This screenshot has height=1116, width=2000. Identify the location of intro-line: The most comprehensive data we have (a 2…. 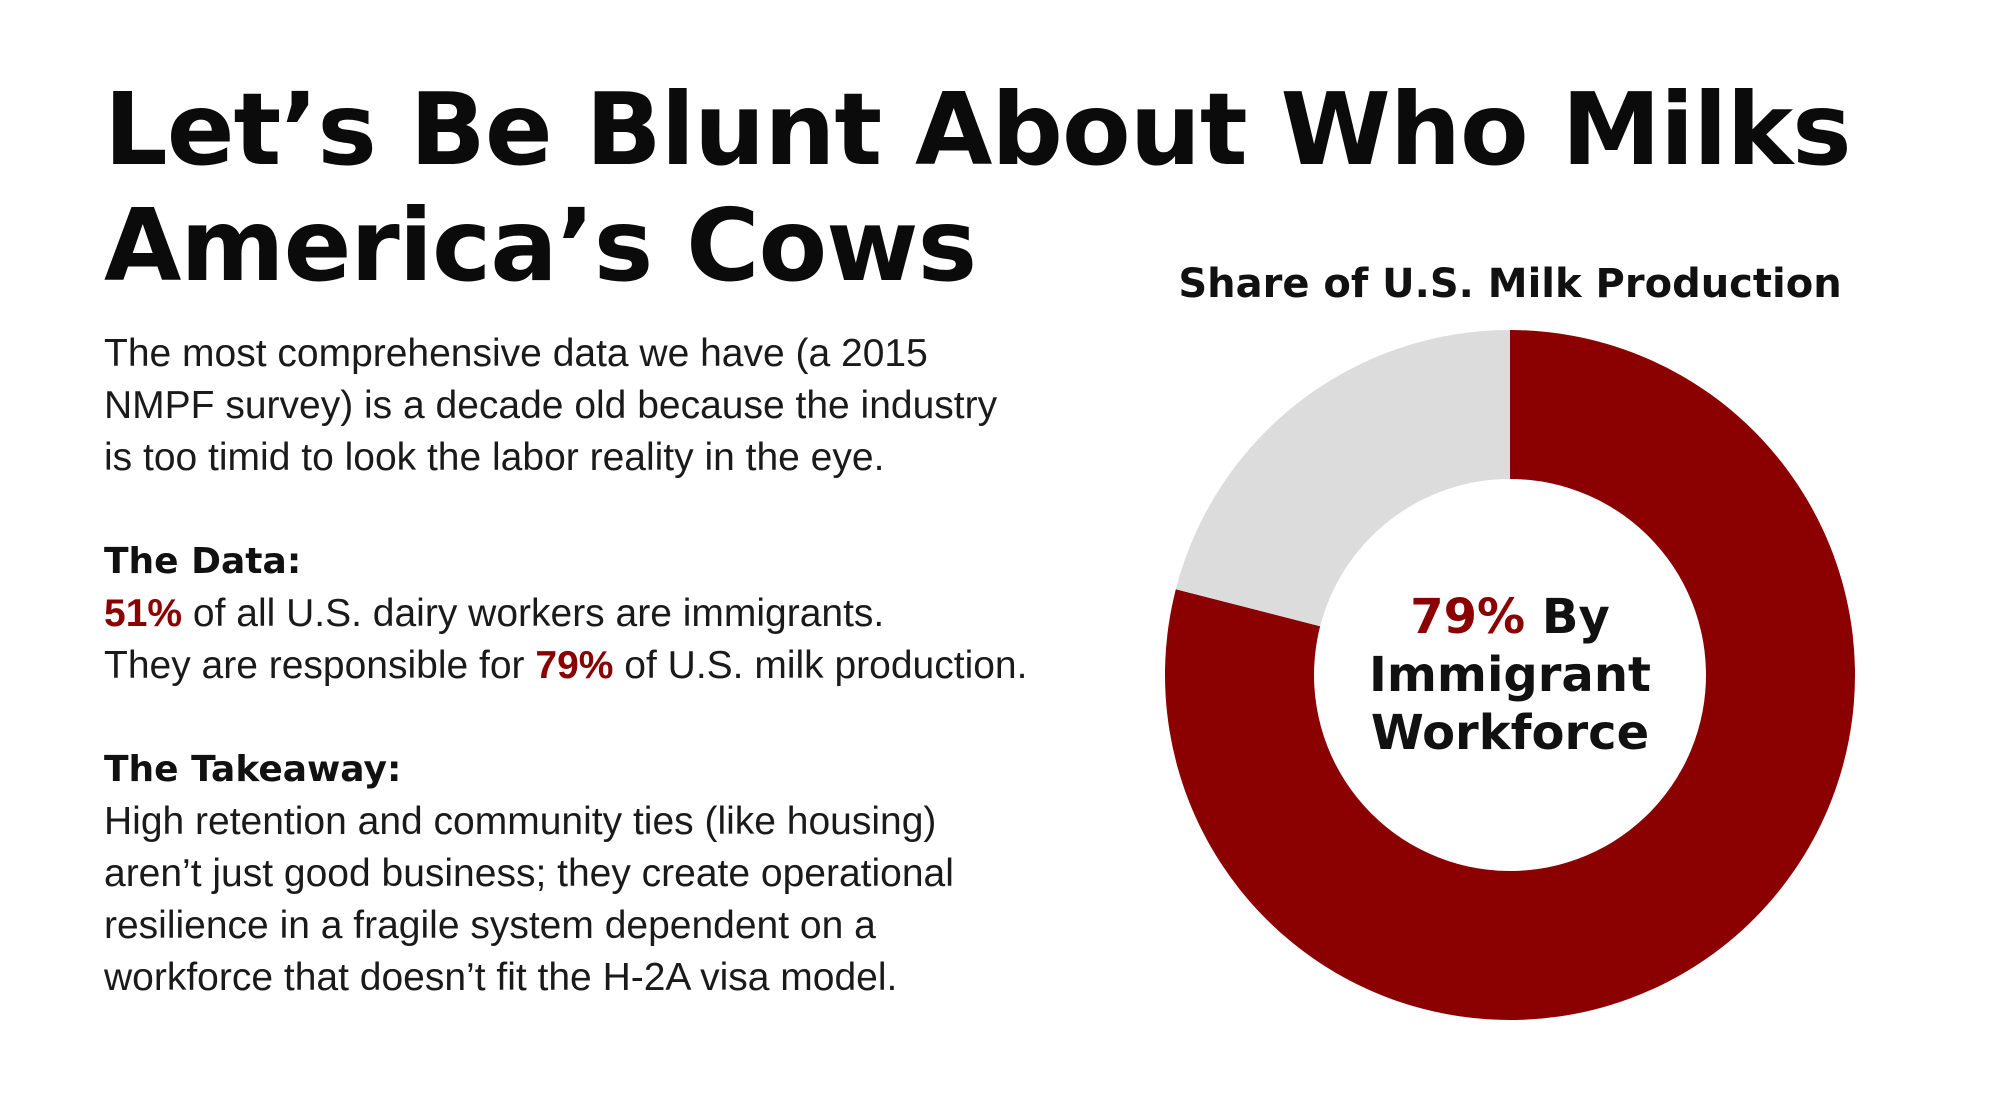
(516, 353).